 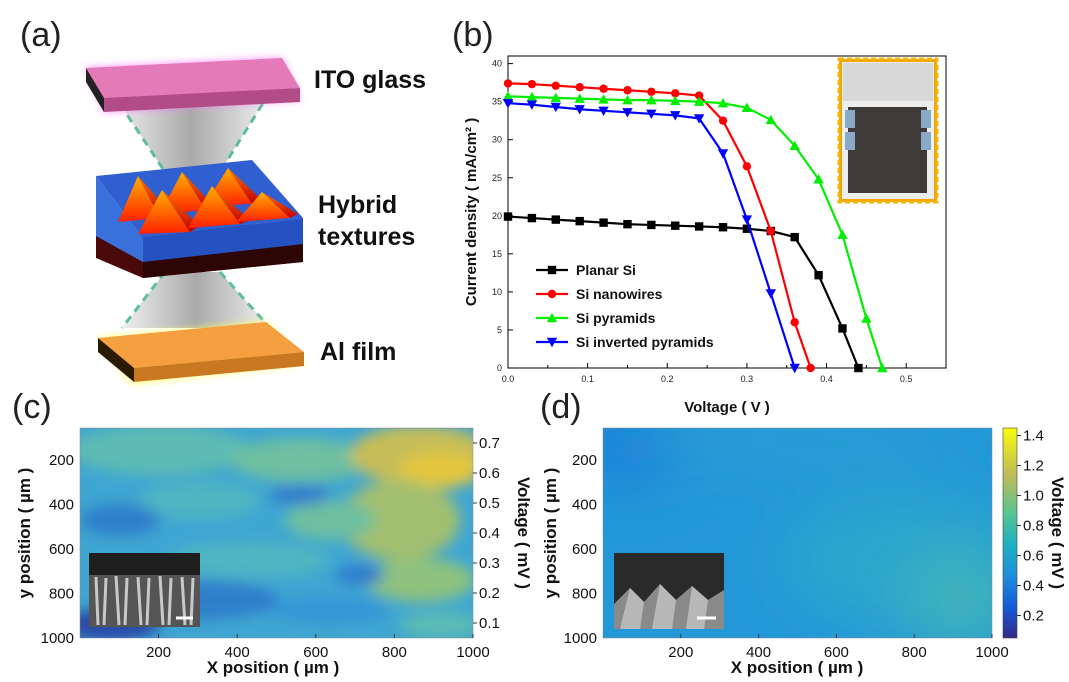 I want to click on iv-y-tick-label: 5, so click(x=499, y=330).